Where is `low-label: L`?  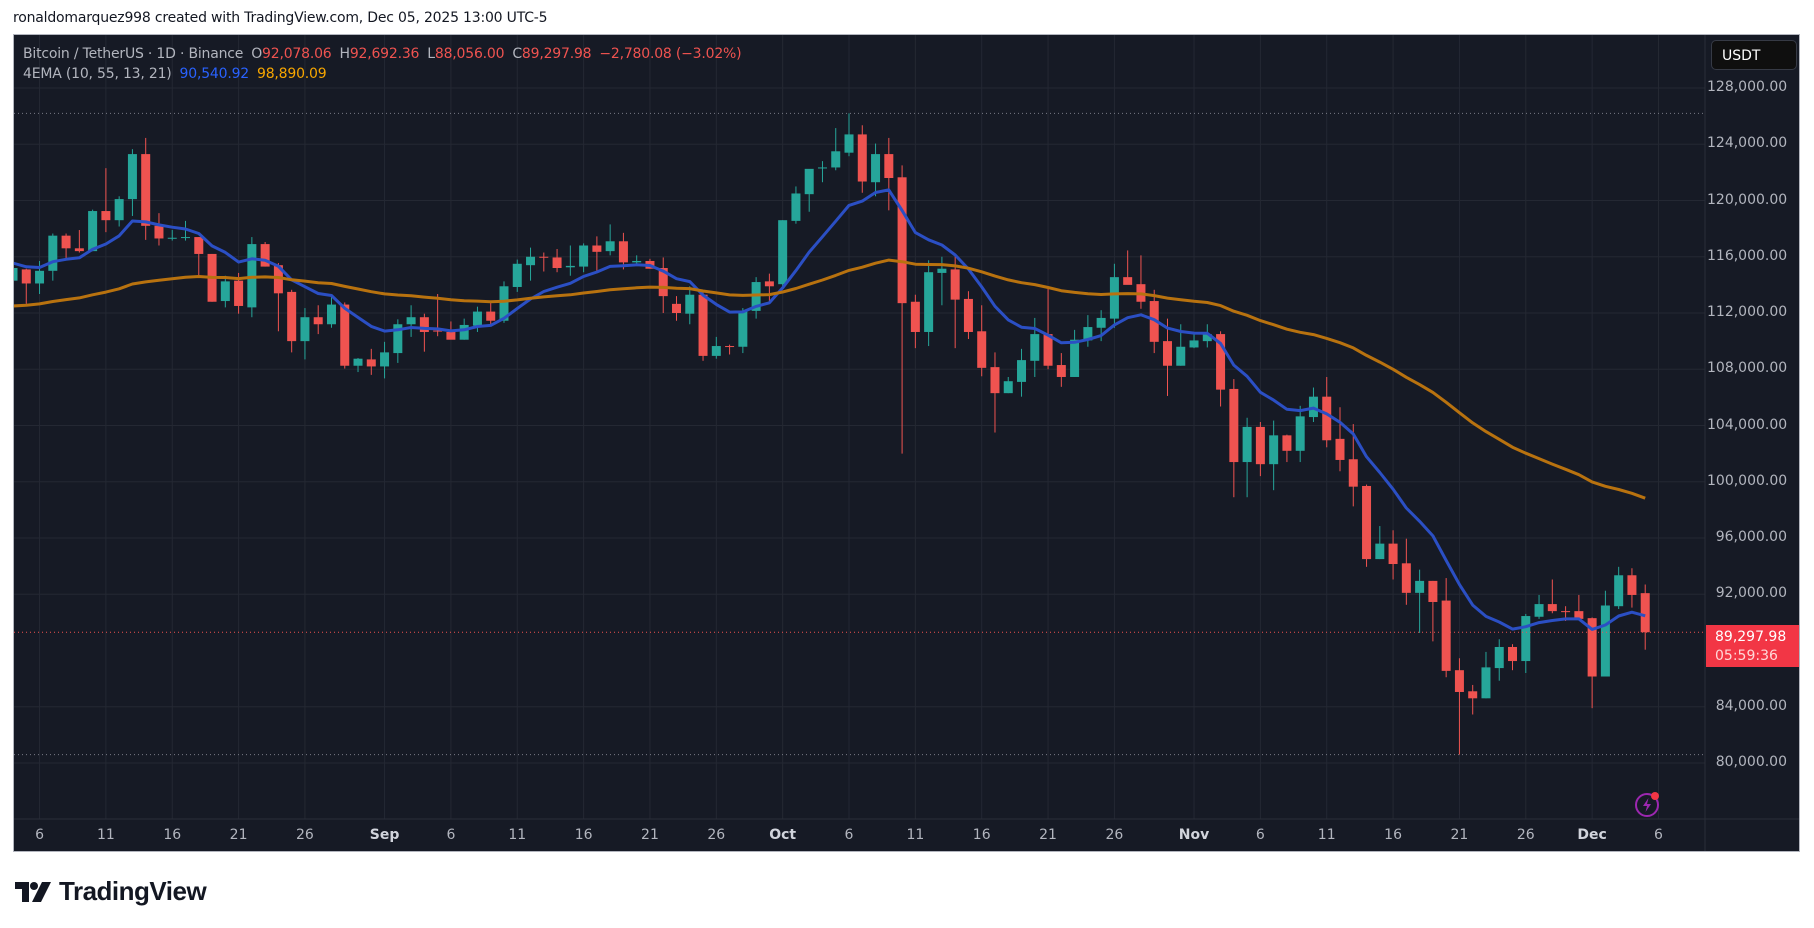
low-label: L is located at coordinates (431, 54).